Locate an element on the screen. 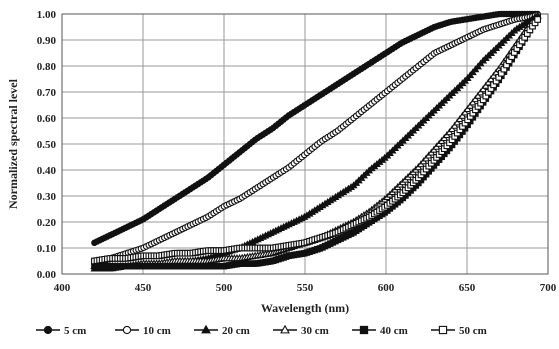 The image size is (559, 349). legend-label: 5 cm is located at coordinates (75, 331).